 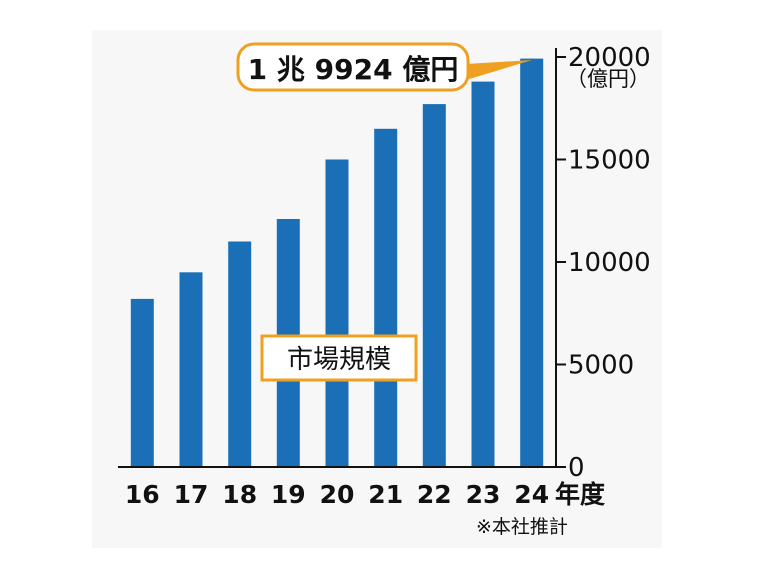 I want to click on x-axis-ticks: 16 17 18 19 20 21 22 23 24, so click(x=337, y=494).